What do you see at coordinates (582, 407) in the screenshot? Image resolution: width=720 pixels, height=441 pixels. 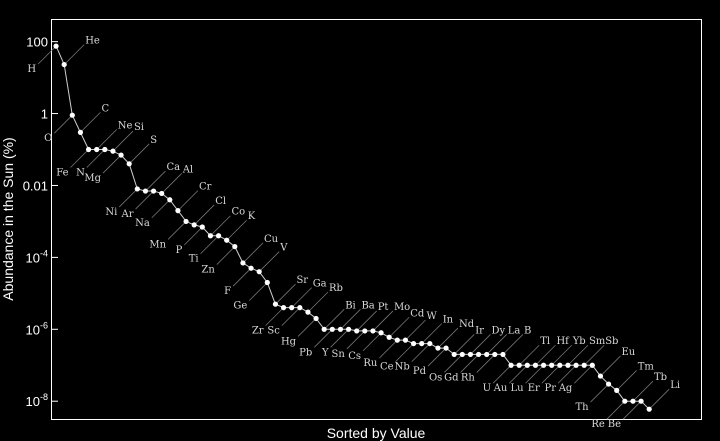 I see `point-label: Th` at bounding box center [582, 407].